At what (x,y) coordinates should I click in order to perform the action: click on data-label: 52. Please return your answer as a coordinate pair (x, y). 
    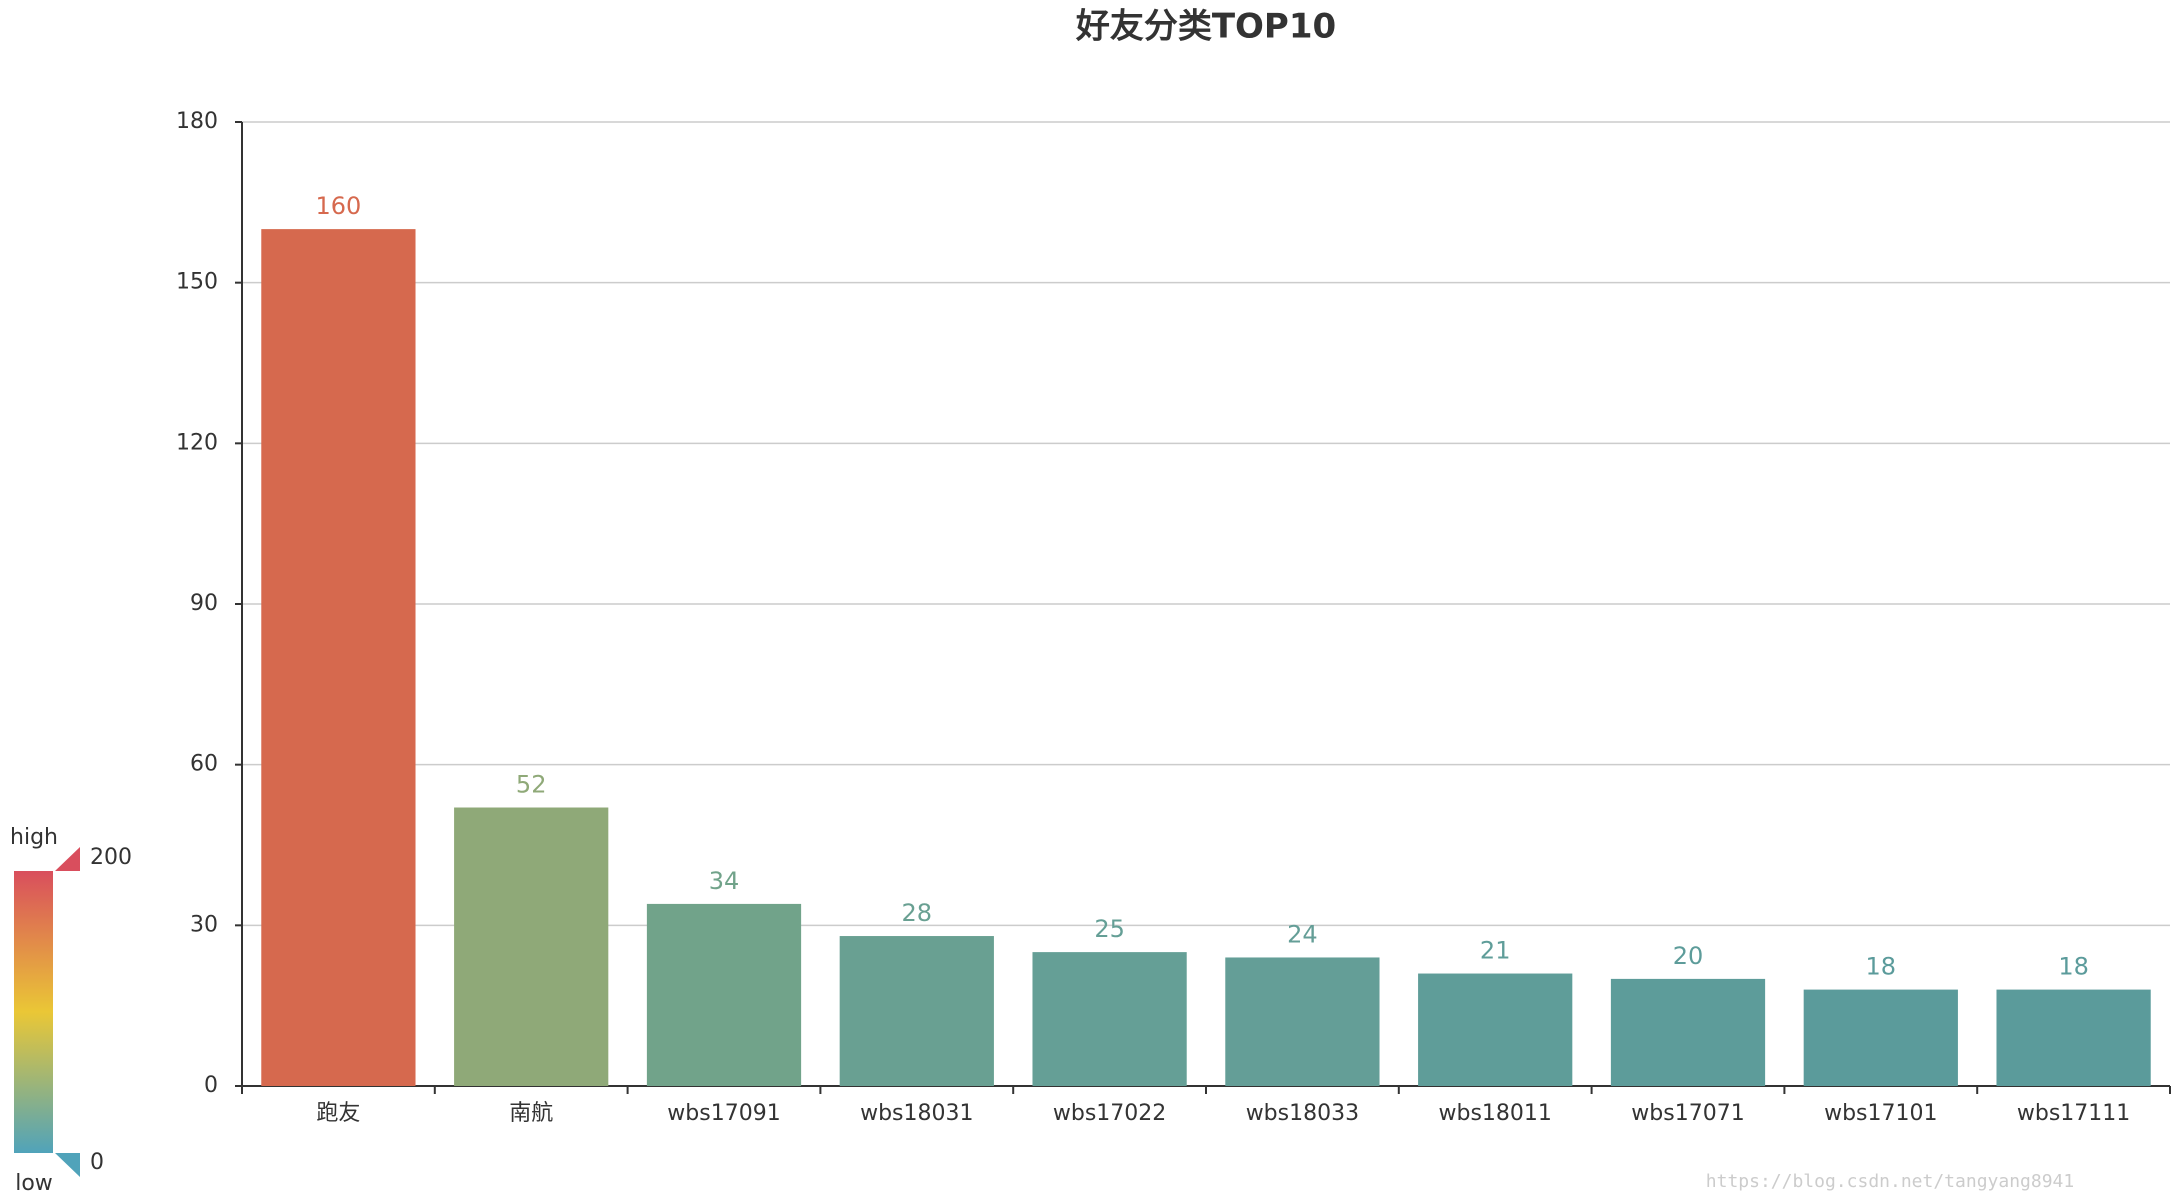
    Looking at the image, I should click on (531, 785).